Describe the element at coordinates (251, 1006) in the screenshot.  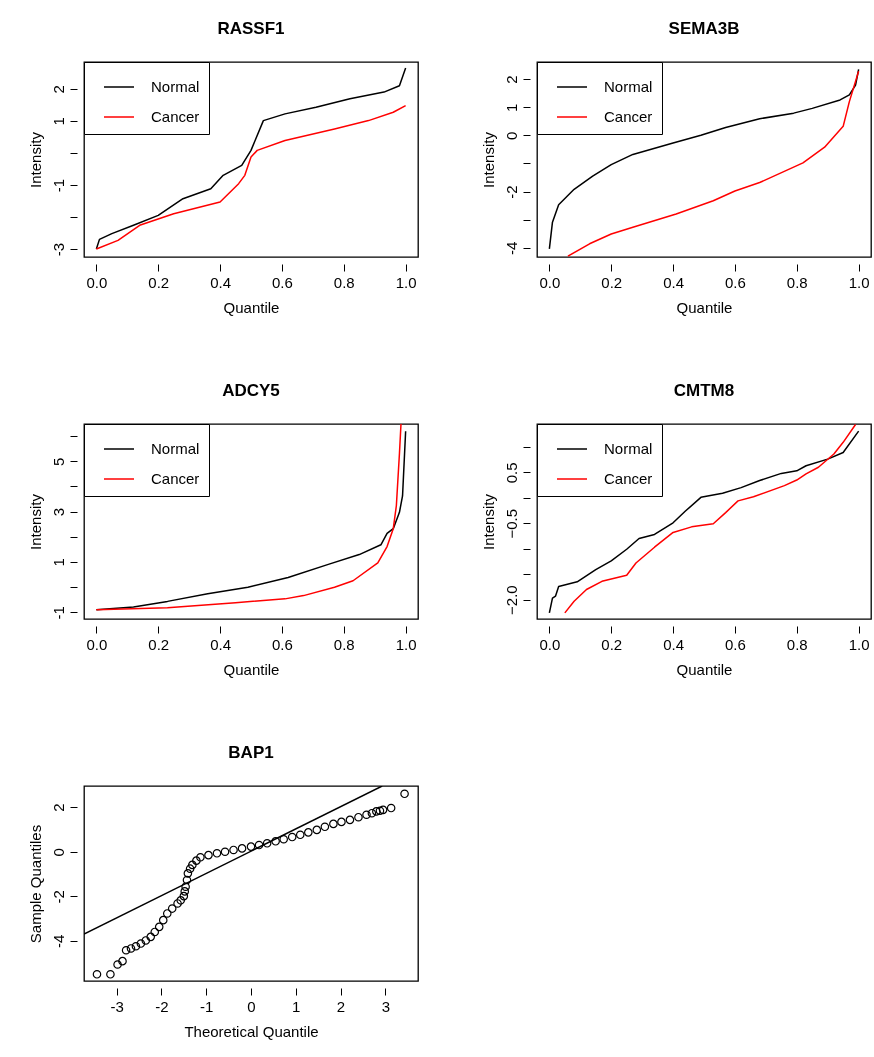
I see `x-tick-label: 0` at that location.